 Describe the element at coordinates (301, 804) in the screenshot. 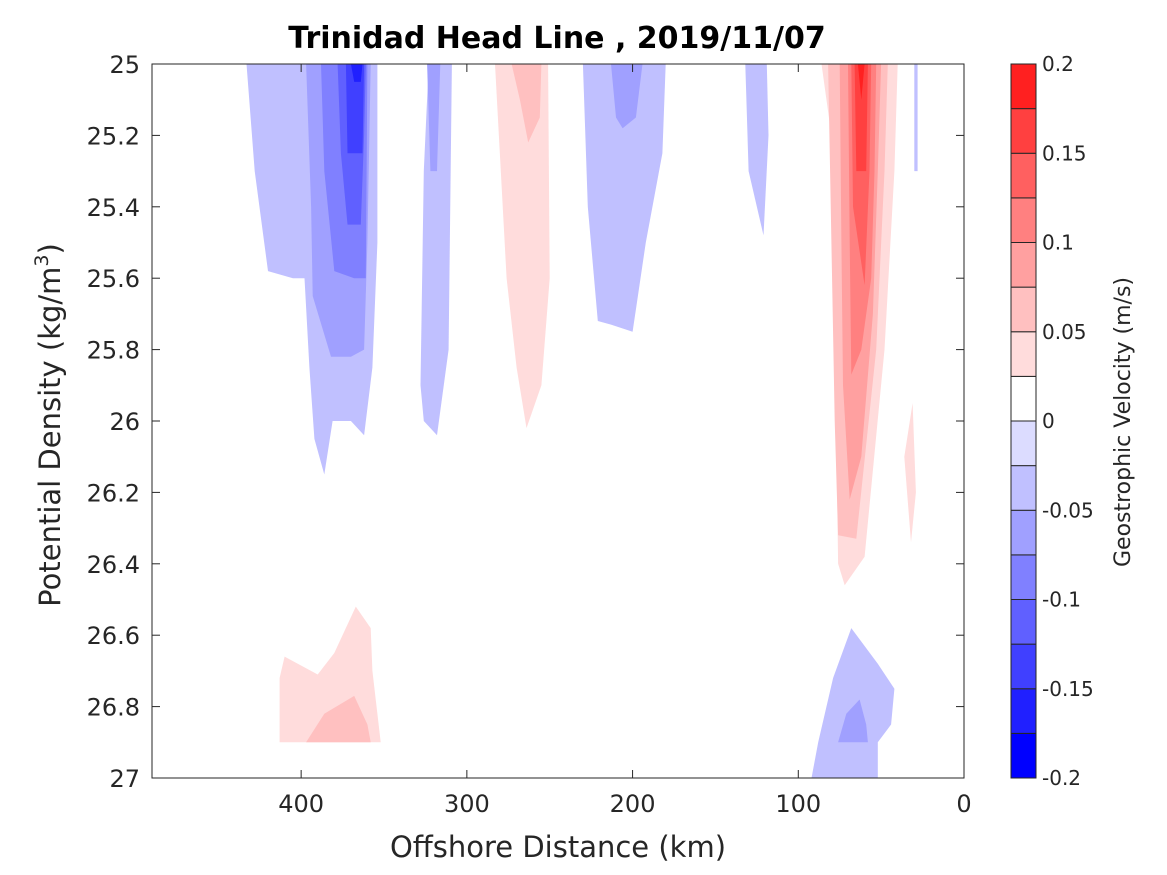

I see `x-tick-label: 400` at that location.